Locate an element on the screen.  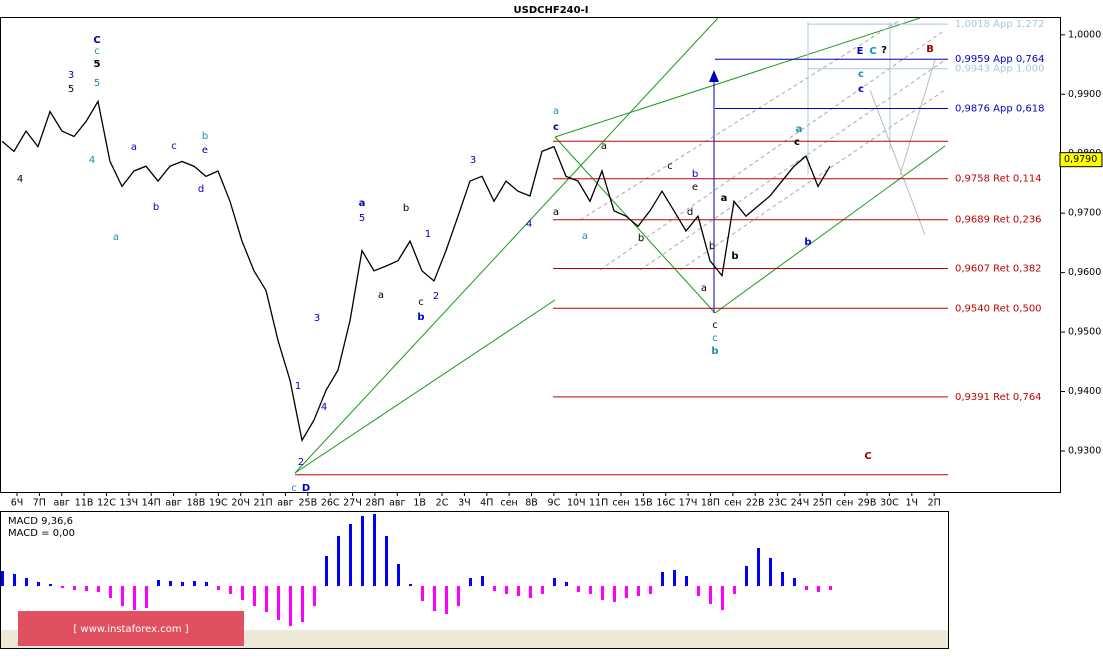
level-label: 0,9943 App 1,000 is located at coordinates (1000, 69).